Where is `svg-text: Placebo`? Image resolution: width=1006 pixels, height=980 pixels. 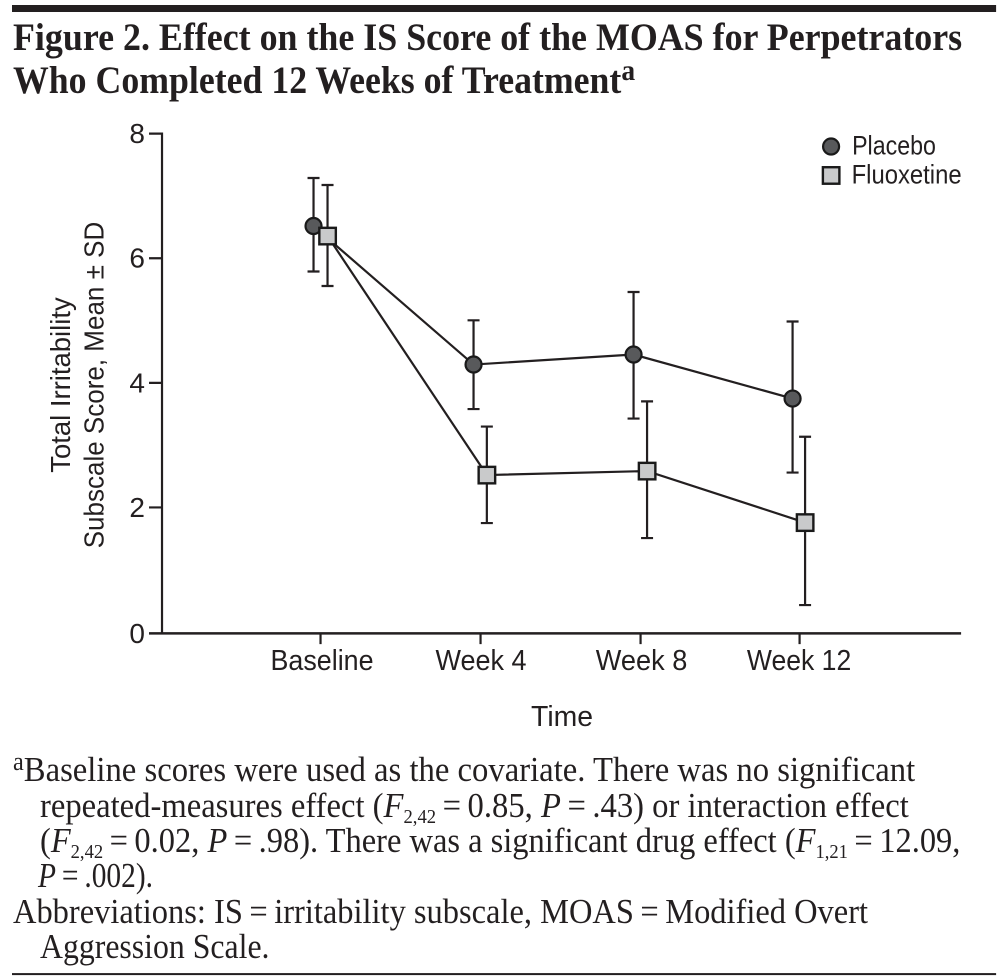 svg-text: Placebo is located at coordinates (894, 145).